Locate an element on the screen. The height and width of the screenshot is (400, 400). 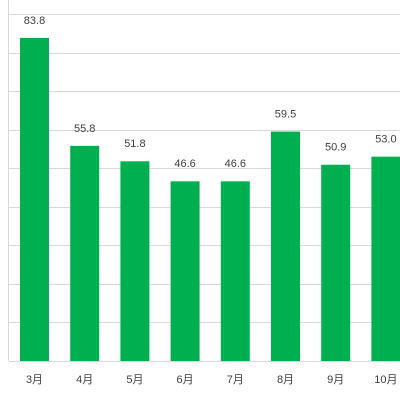
x-tick-label: 9月 is located at coordinates (335, 380).